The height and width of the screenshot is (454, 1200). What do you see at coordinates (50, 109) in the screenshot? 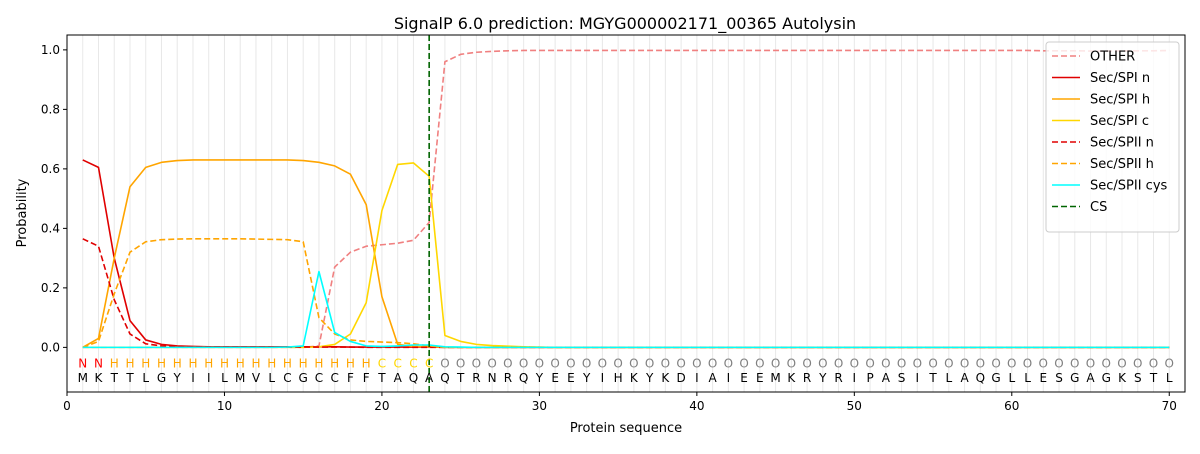
I see `y-tick-label: 0.8` at bounding box center [50, 109].